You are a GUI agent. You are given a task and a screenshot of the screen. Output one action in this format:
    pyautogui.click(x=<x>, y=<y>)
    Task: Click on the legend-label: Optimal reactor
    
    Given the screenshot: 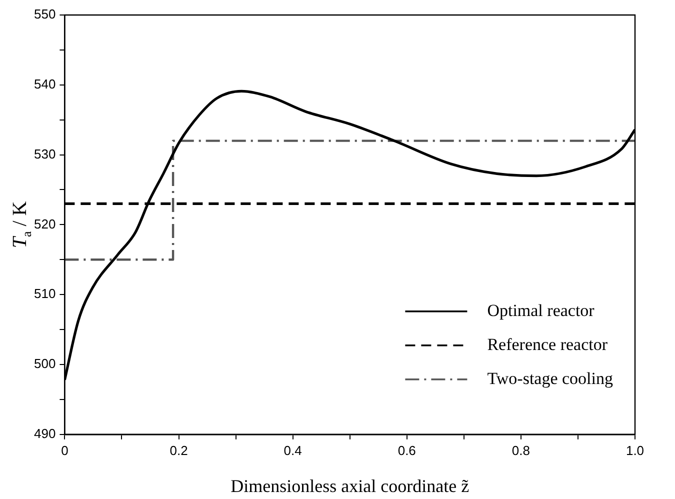 What is the action you would take?
    pyautogui.click(x=541, y=310)
    